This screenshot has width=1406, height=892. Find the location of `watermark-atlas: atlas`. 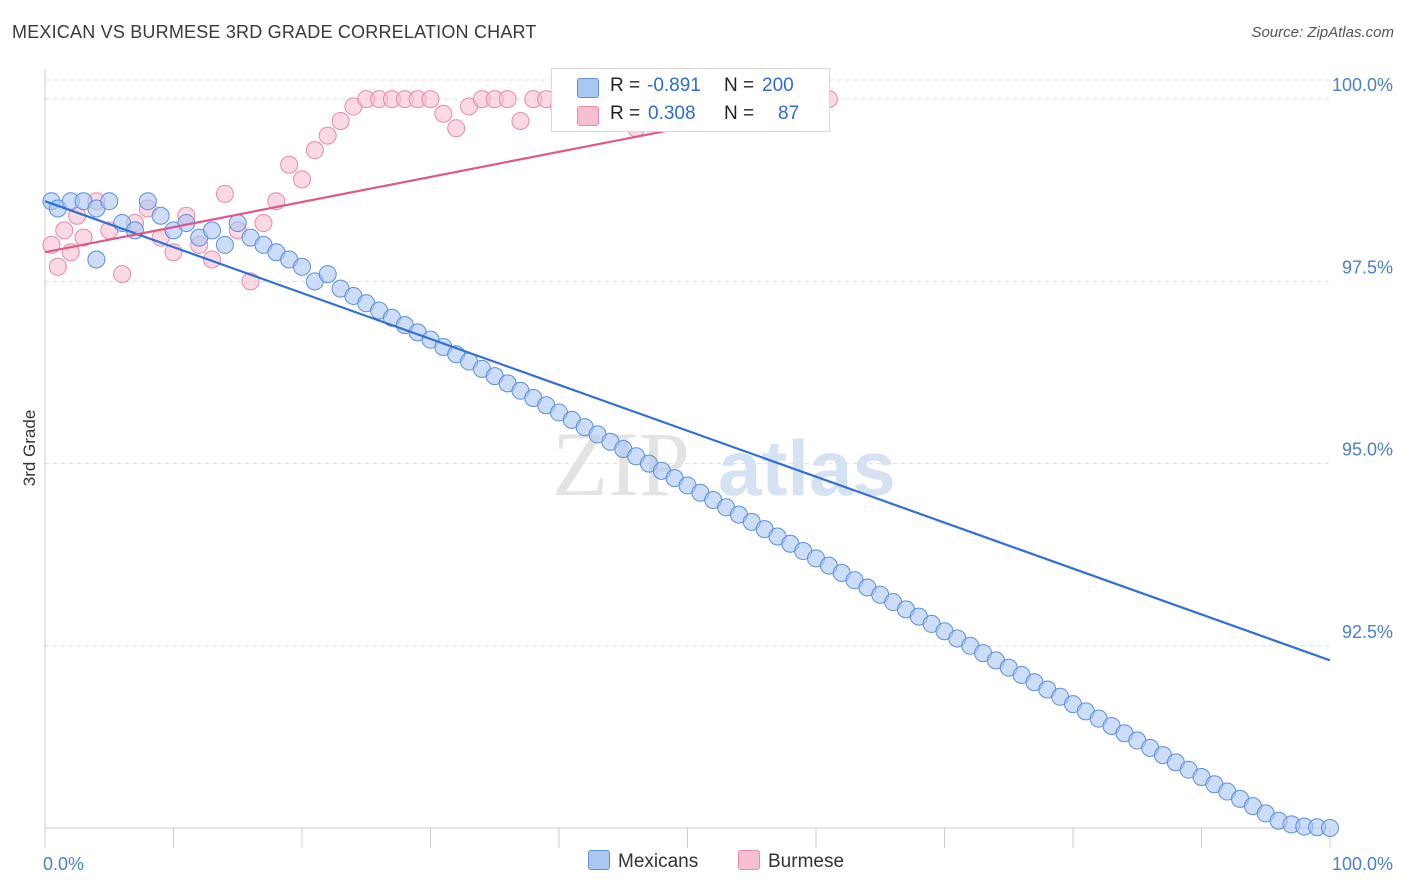

watermark-atlas: atlas is located at coordinates (807, 468).